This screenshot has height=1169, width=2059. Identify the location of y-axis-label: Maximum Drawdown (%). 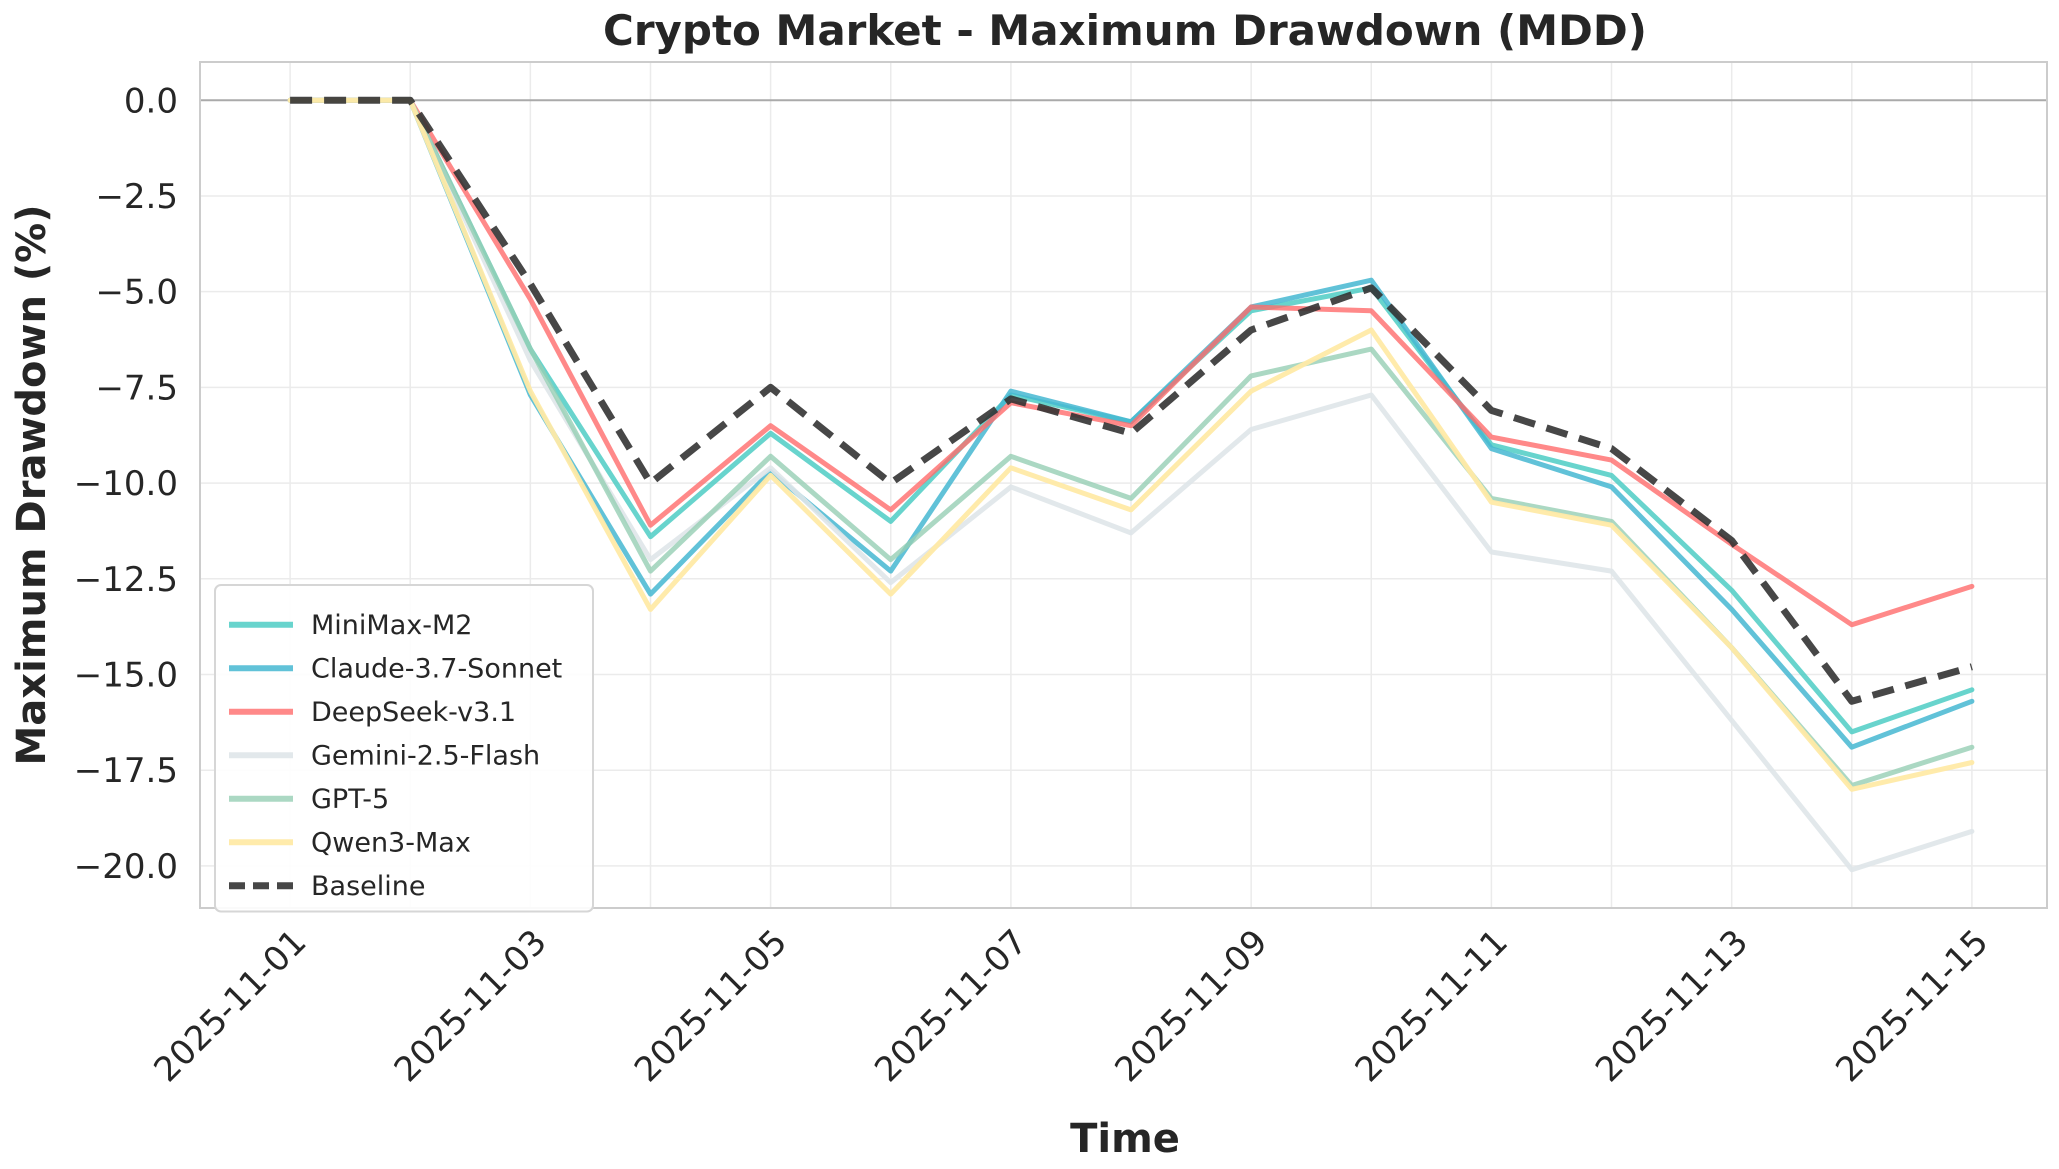
(32, 484).